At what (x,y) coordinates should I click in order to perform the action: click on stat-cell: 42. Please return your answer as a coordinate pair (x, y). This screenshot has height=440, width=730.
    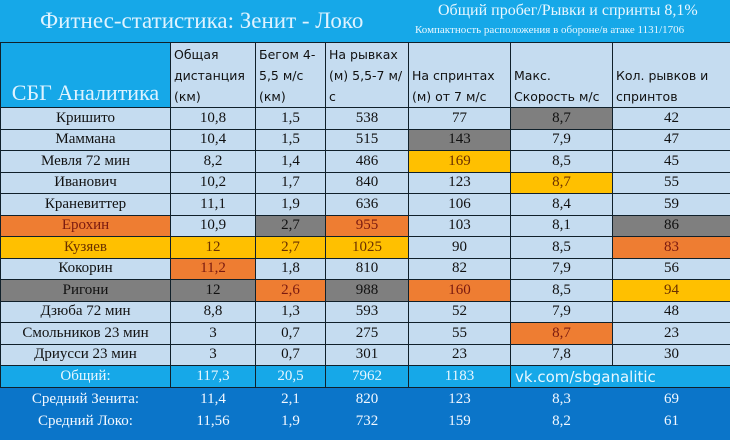
    Looking at the image, I should click on (671, 118).